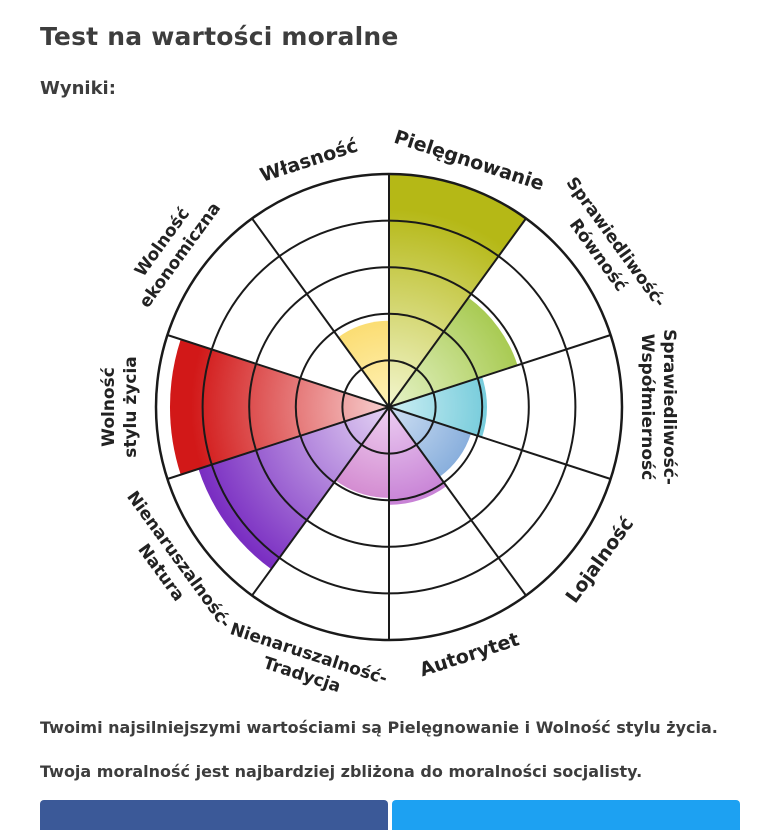  I want to click on label-wolność-stylu-życia: Wolność stylu życia, so click(120, 407).